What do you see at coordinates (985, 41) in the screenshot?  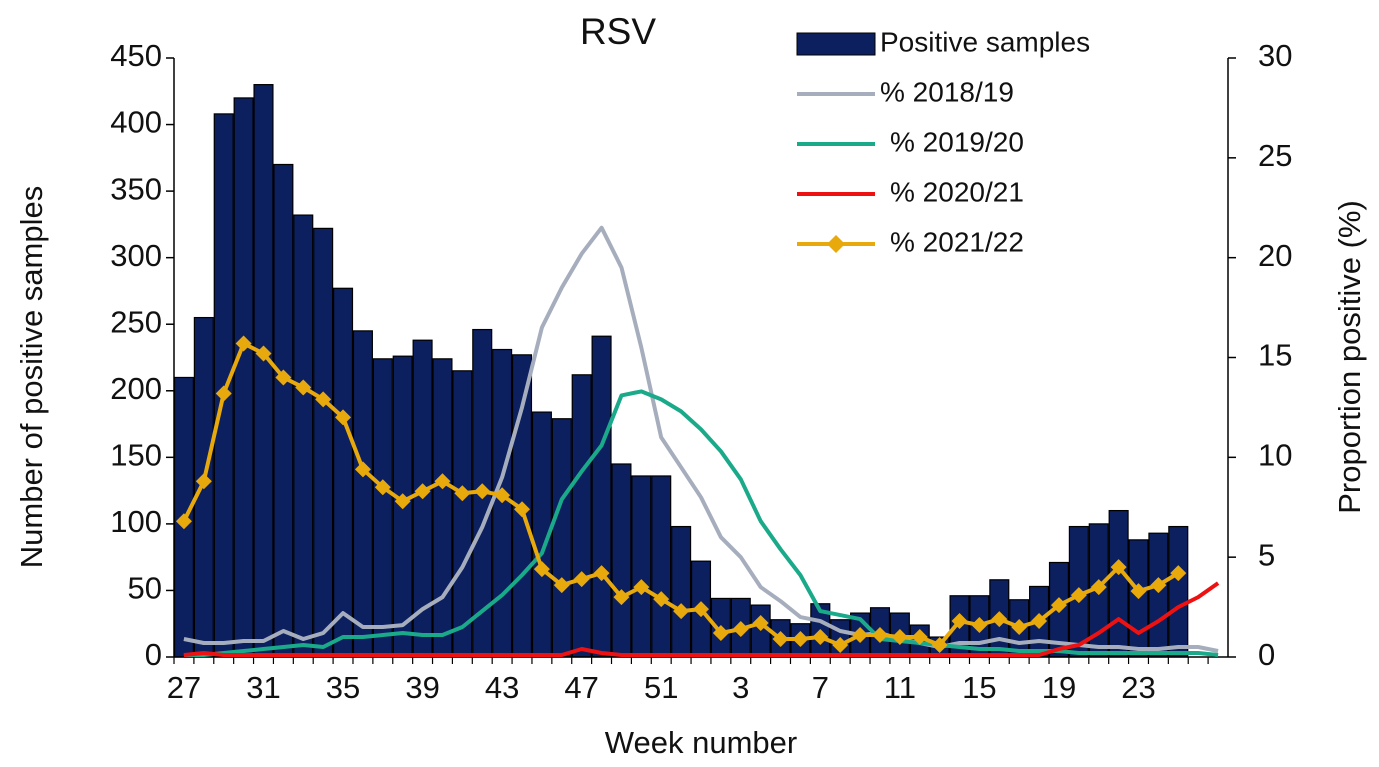 I see `legend-label: Positive samples` at bounding box center [985, 41].